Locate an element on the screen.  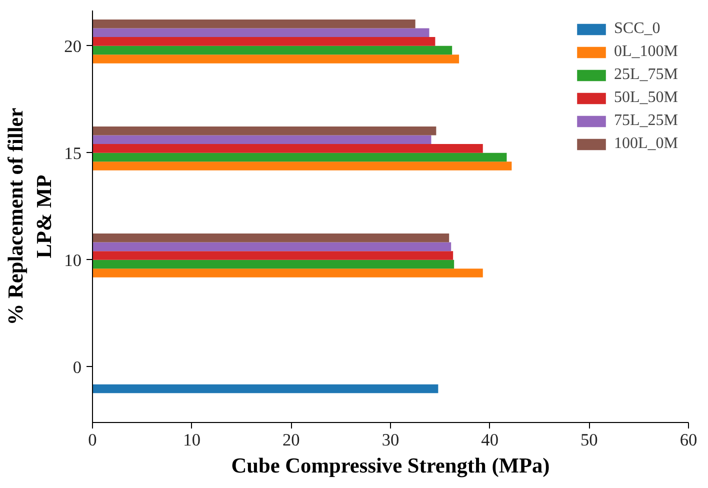
y-tick-label: 20 is located at coordinates (73, 46).